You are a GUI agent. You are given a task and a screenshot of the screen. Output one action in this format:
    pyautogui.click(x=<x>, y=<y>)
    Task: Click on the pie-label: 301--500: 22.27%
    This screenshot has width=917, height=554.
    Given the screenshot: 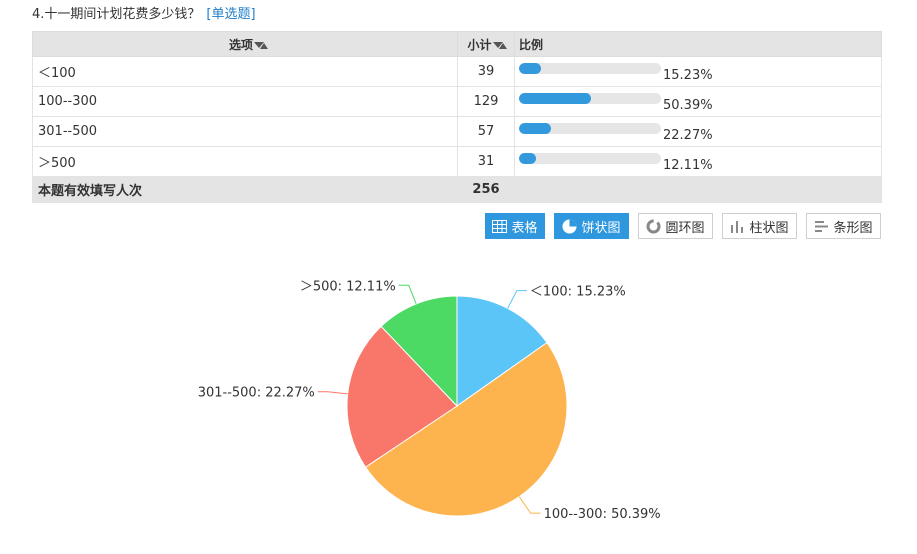 What is the action you would take?
    pyautogui.click(x=256, y=393)
    